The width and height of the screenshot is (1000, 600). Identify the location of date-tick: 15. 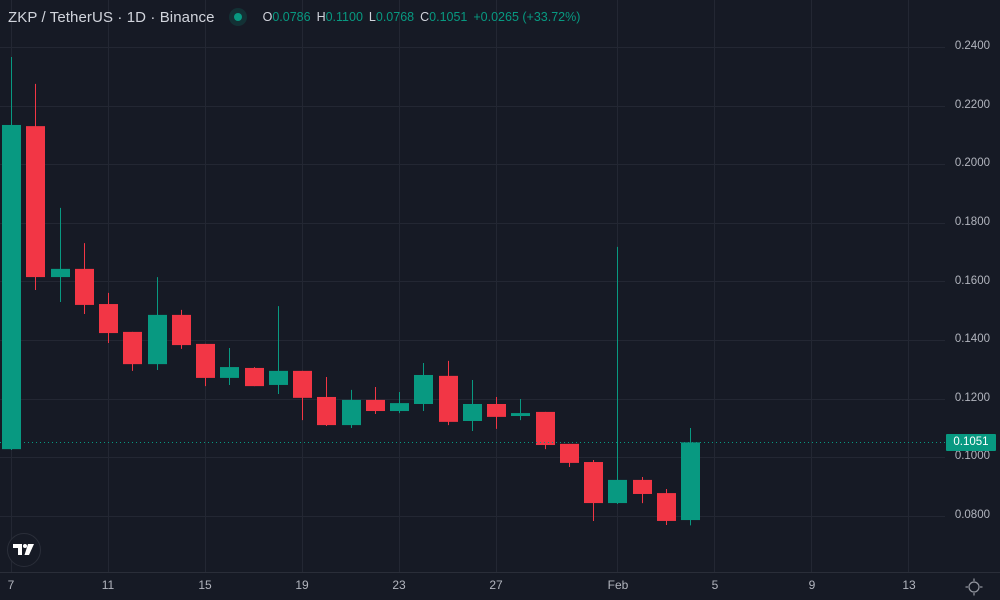
(205, 585).